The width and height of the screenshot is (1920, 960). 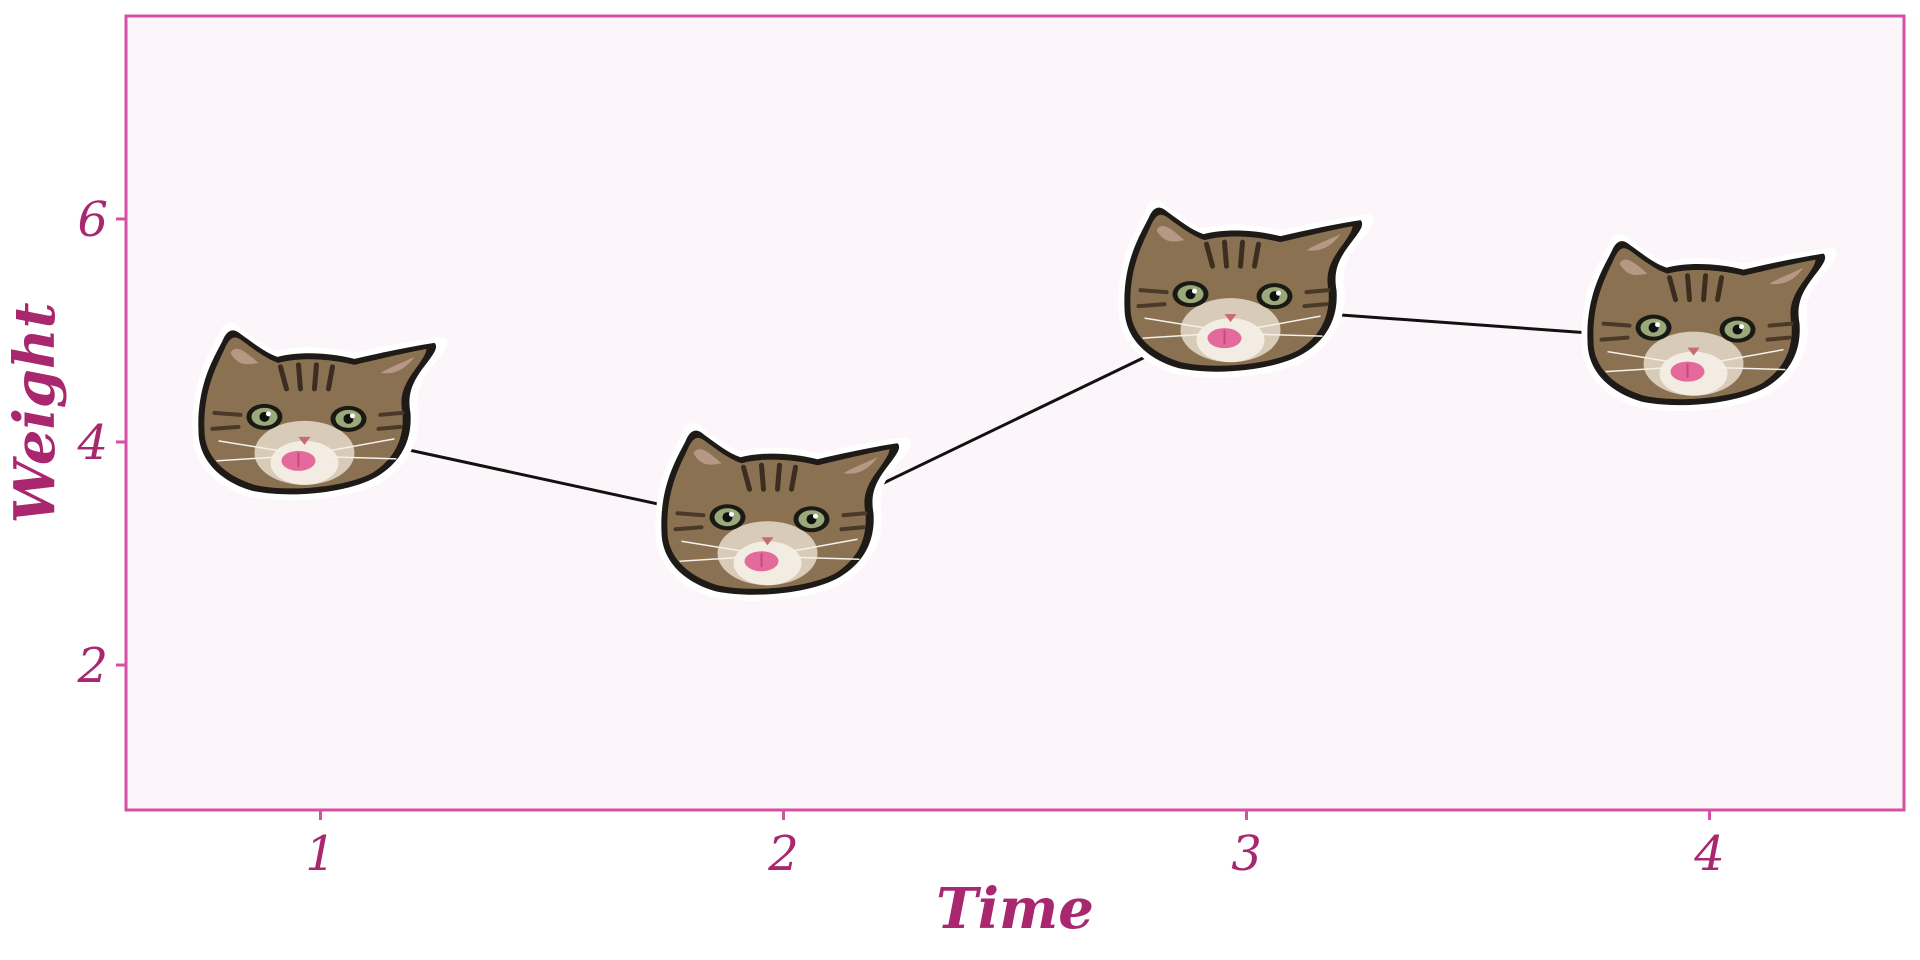 What do you see at coordinates (1015, 909) in the screenshot?
I see `x-axis-title: Time` at bounding box center [1015, 909].